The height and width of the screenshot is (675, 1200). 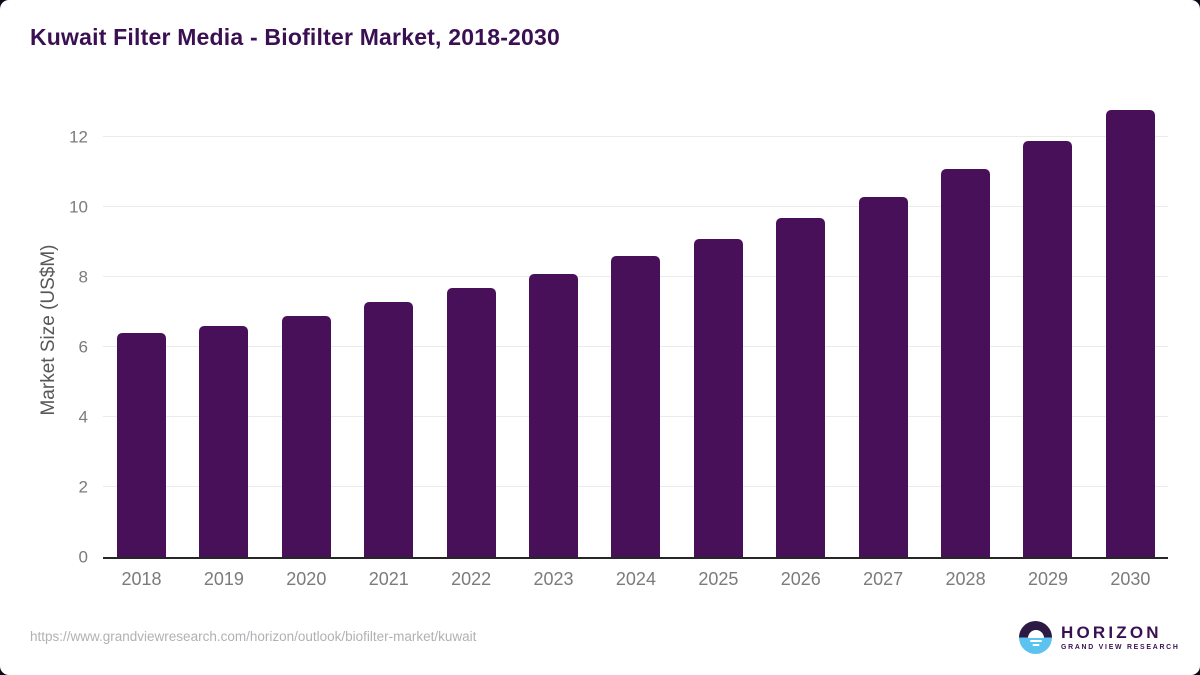 What do you see at coordinates (471, 579) in the screenshot?
I see `x-tick-label-2022: 2022` at bounding box center [471, 579].